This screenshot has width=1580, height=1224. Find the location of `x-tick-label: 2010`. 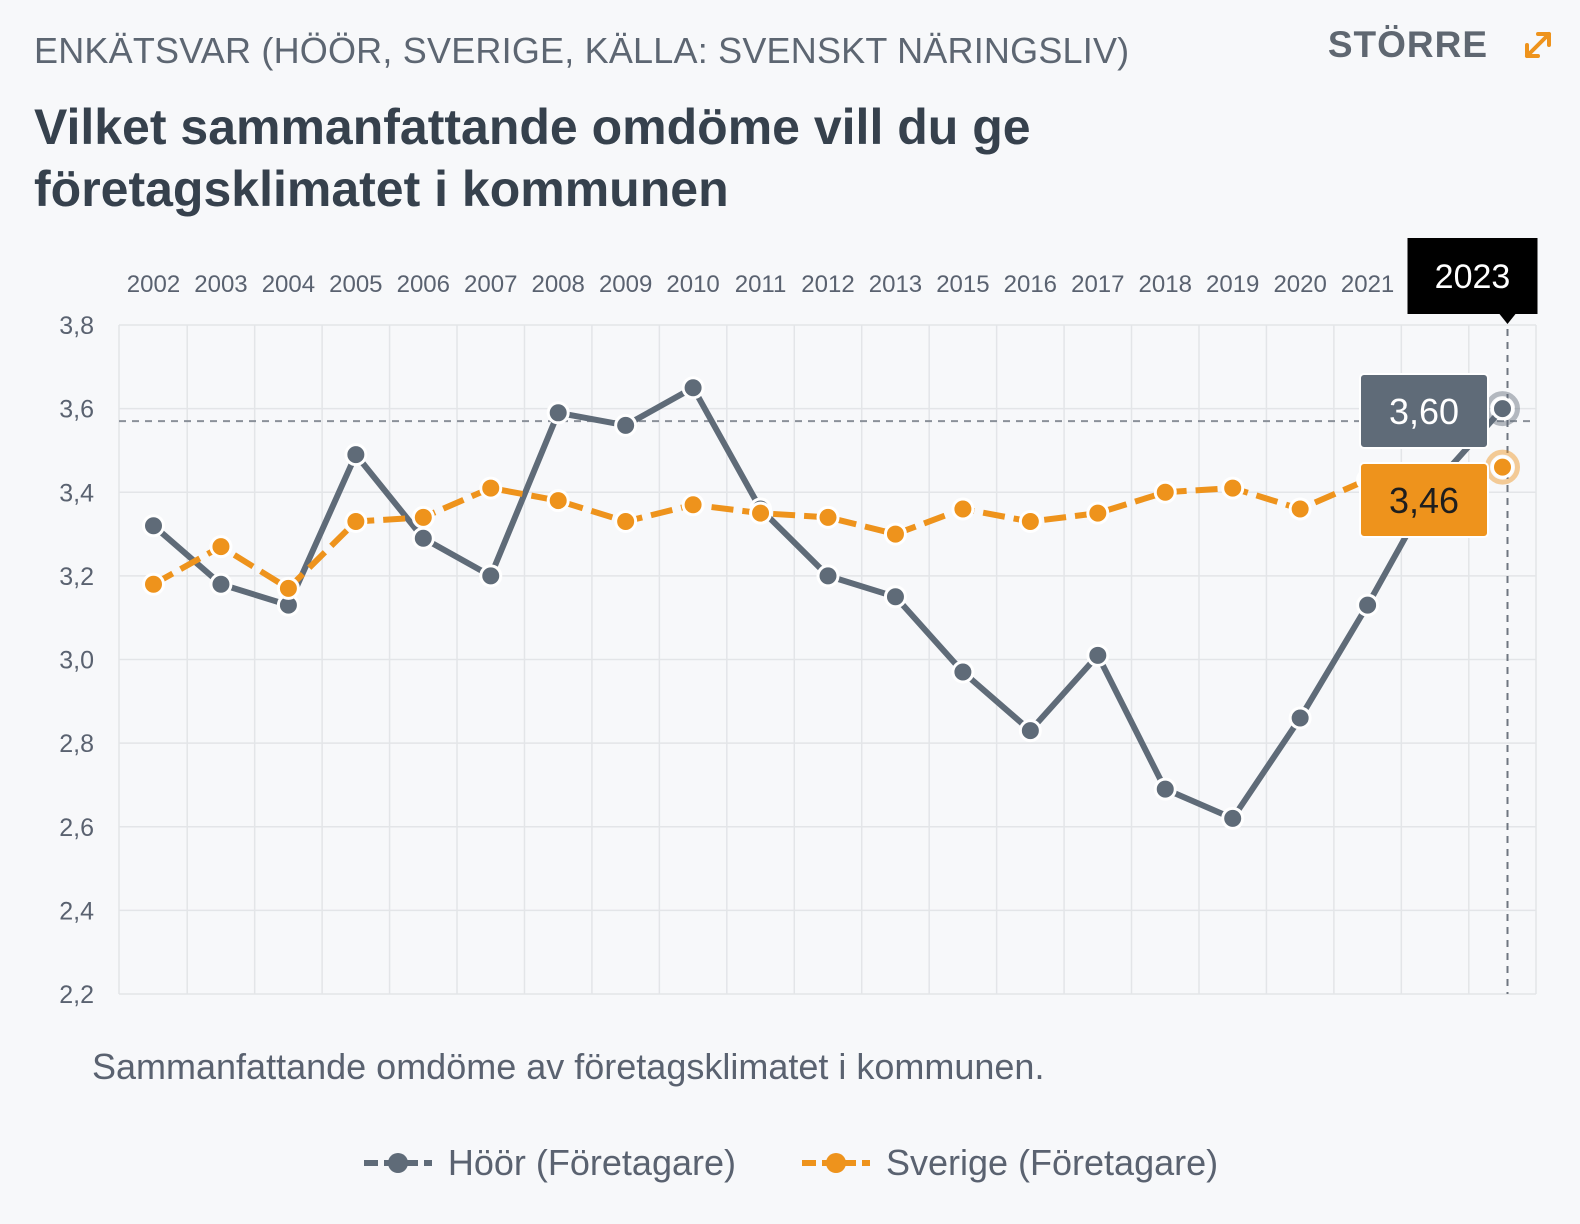

x-tick-label: 2010 is located at coordinates (692, 284).